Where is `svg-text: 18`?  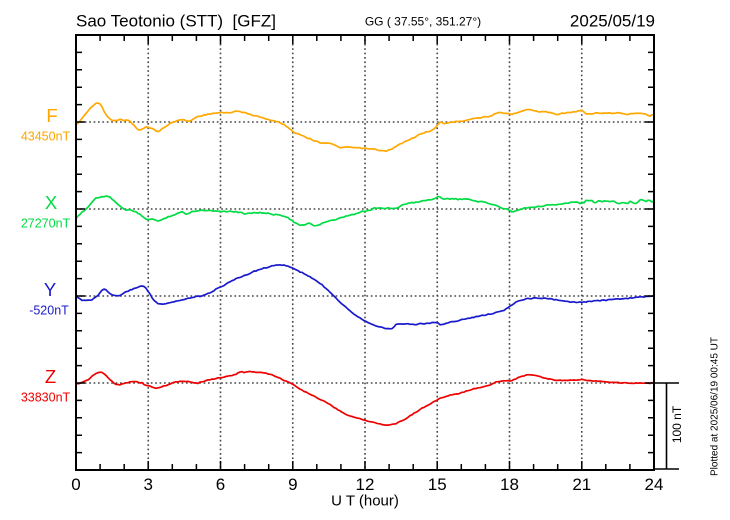
svg-text: 18 is located at coordinates (509, 484).